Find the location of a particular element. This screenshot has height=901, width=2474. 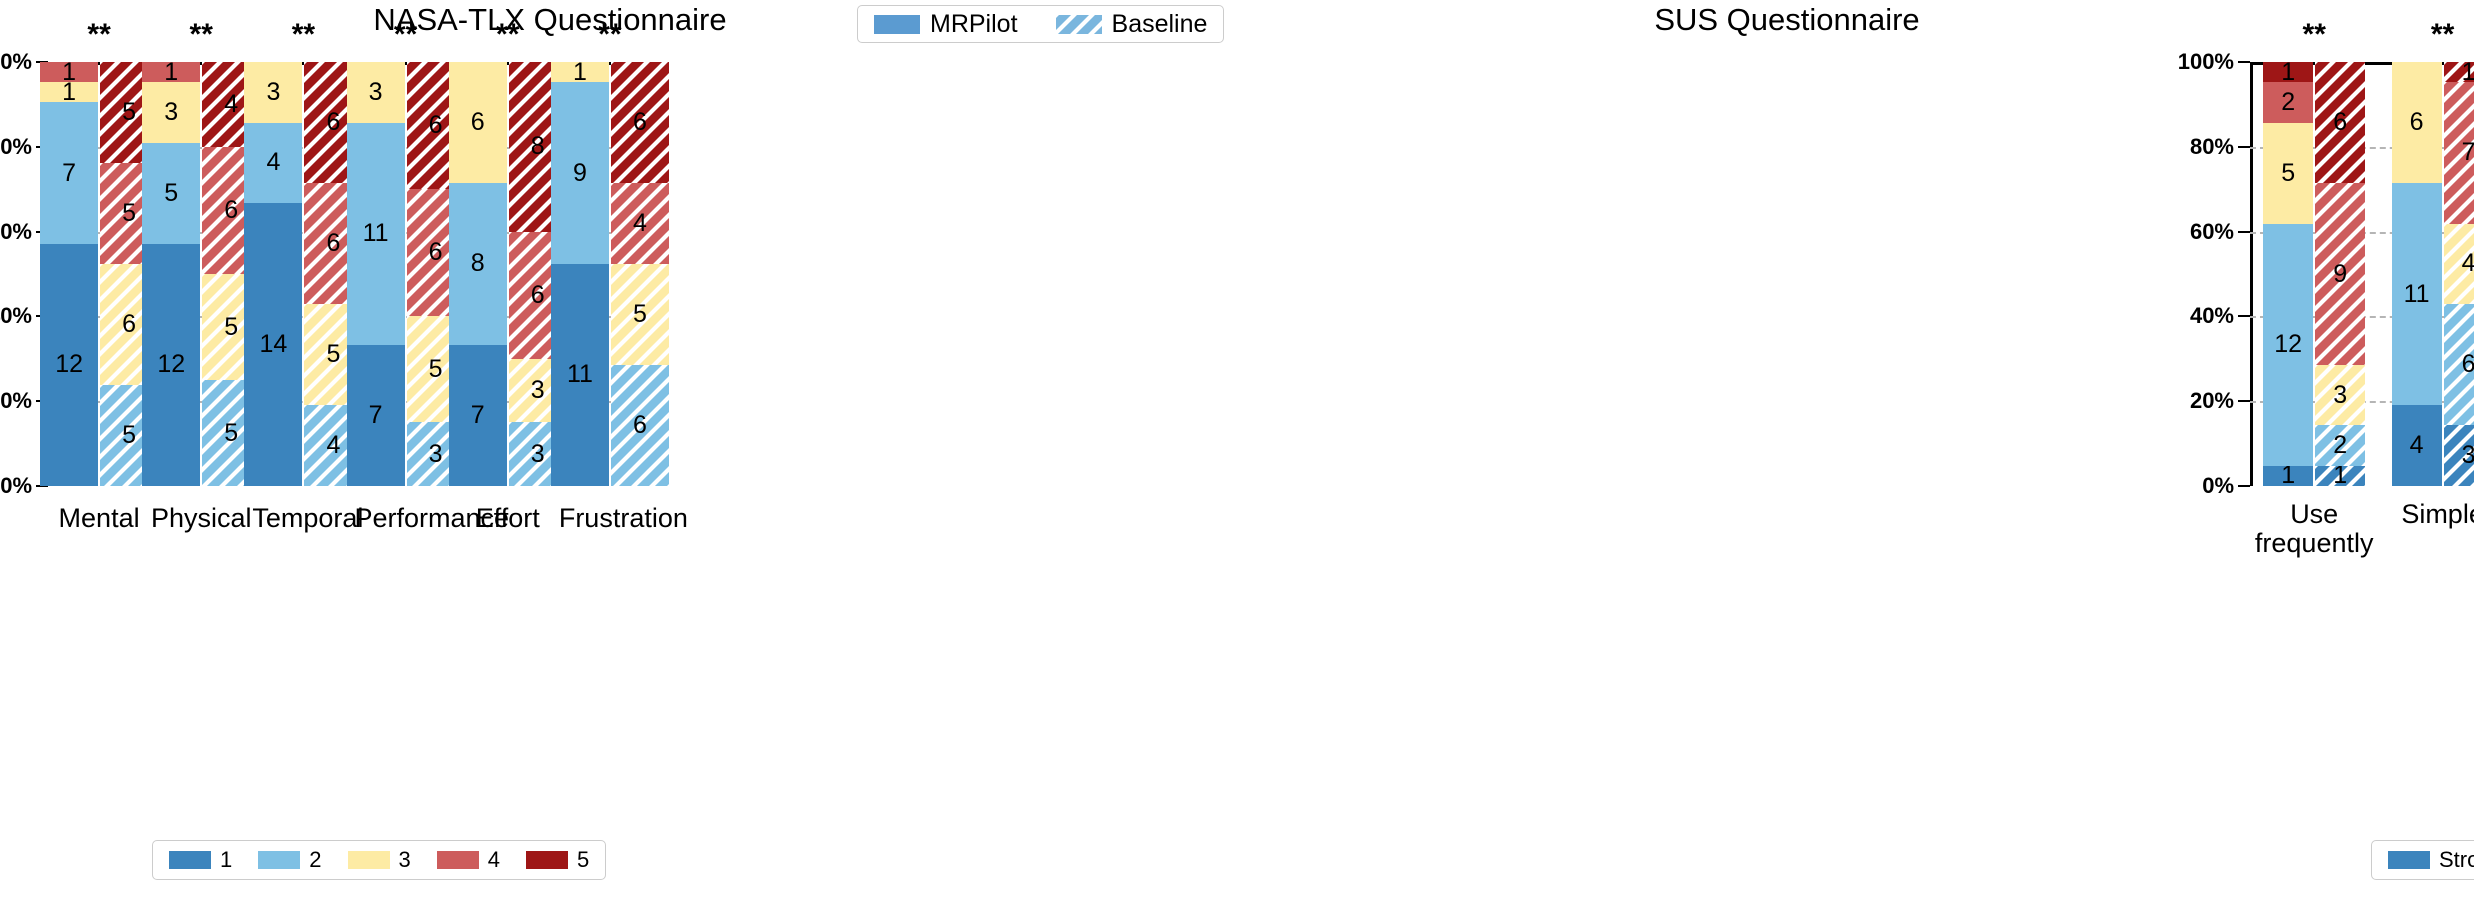

stacked-bar: 6 5 4 6 is located at coordinates (639, 274).